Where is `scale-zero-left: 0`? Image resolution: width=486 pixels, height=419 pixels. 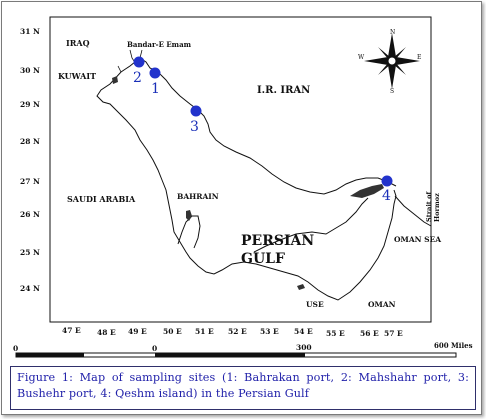
scale-zero-left: 0 is located at coordinates (15, 348).